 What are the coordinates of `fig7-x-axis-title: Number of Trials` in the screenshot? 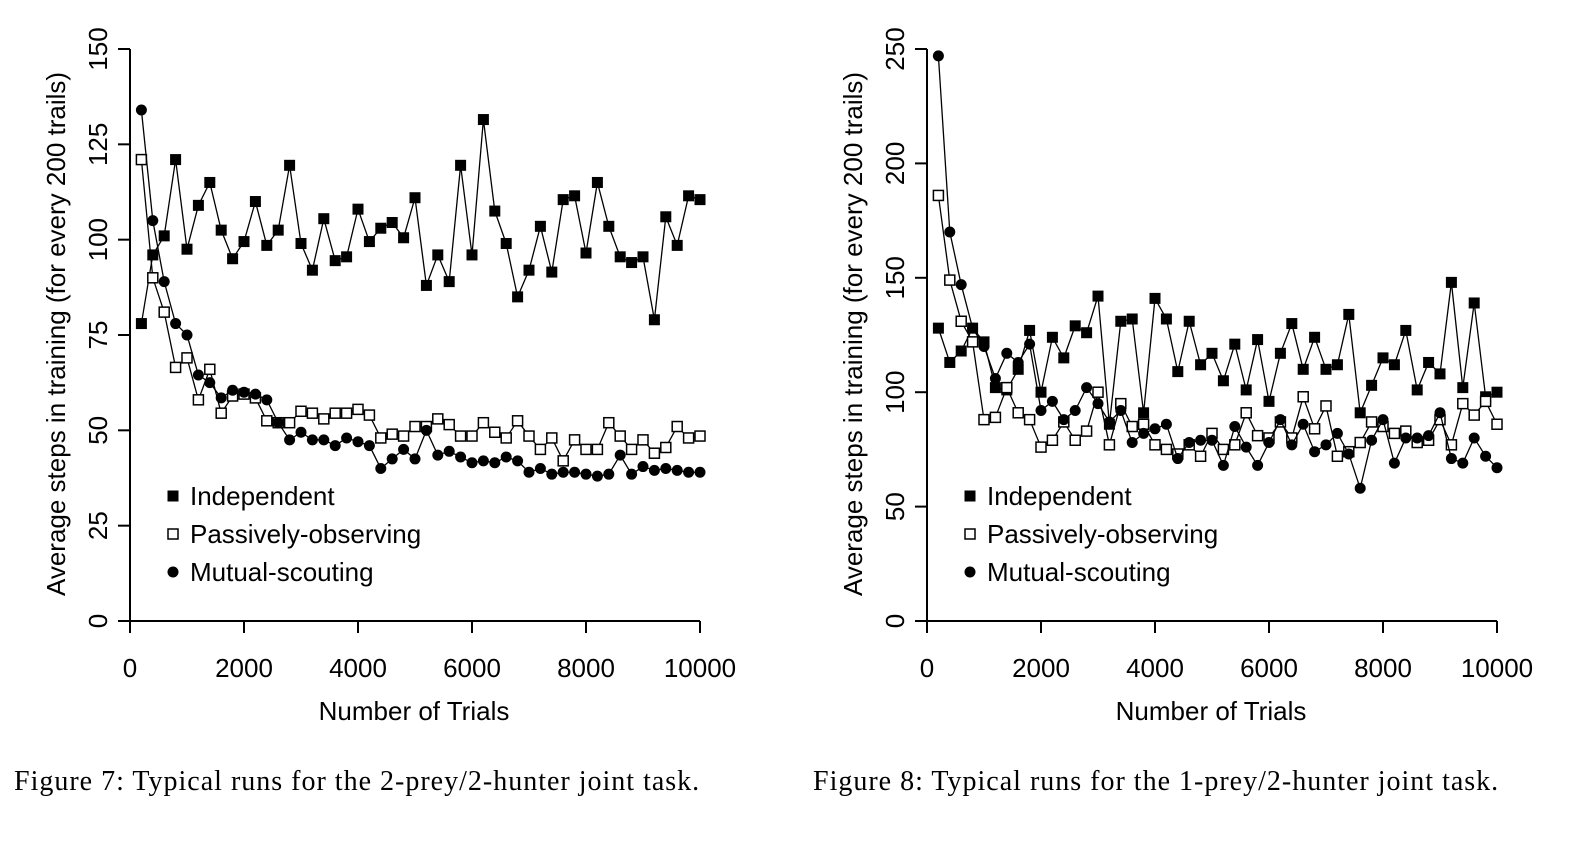 It's located at (414, 711).